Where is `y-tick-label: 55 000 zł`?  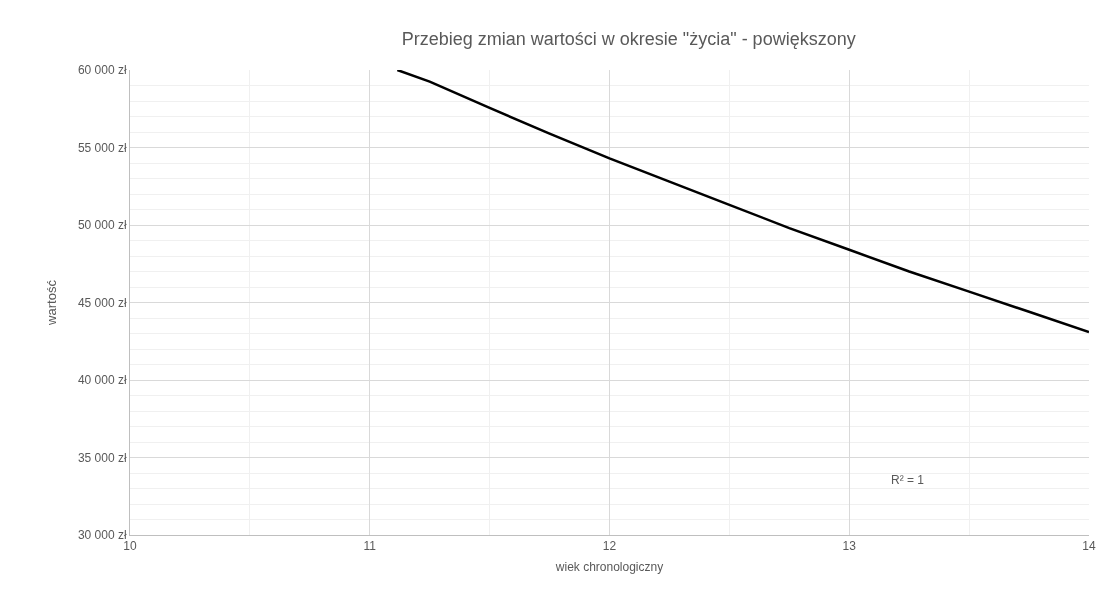 y-tick-label: 55 000 zł is located at coordinates (102, 147).